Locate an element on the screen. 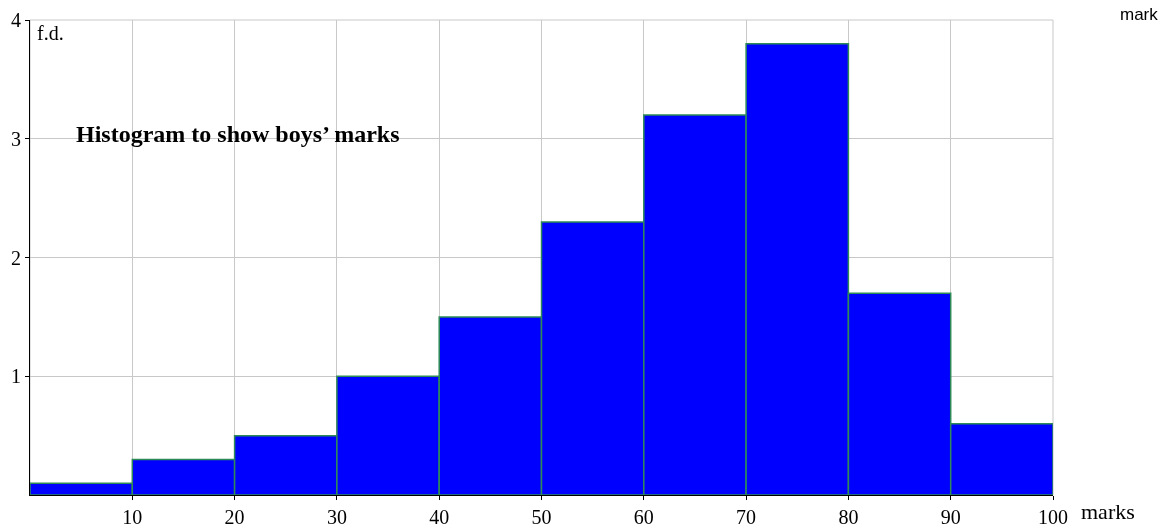 This screenshot has width=1171, height=528. x-tick-label: 100 is located at coordinates (1053, 517).